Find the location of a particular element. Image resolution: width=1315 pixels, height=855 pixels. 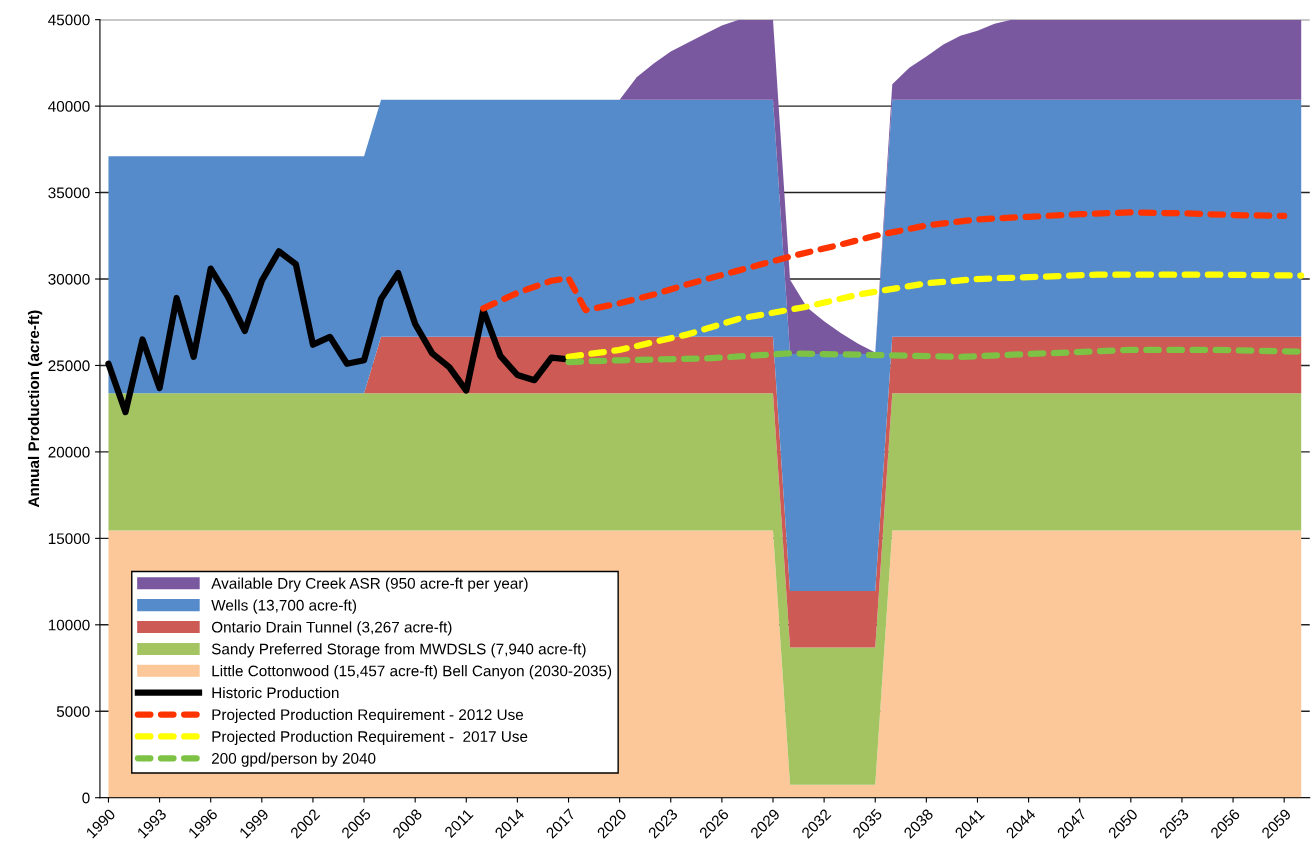

legend-label: Projected Production Requirement - 2012 Use is located at coordinates (368, 716).